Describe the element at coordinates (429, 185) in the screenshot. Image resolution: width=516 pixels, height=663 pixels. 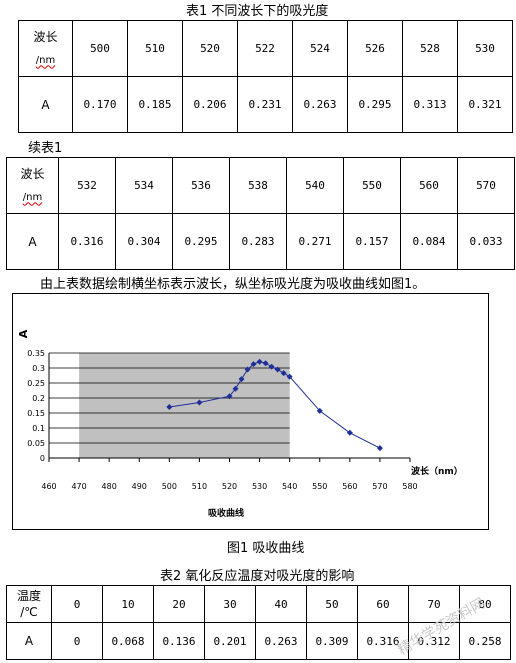
I see `table-cell: 560` at that location.